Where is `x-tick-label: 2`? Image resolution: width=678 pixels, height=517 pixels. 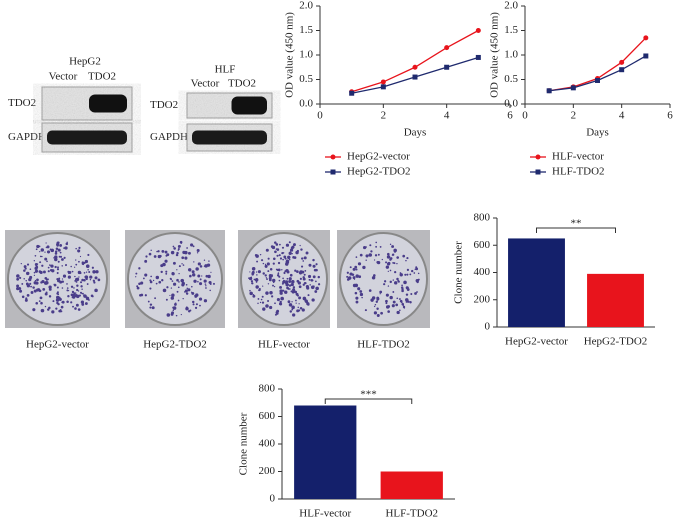 x-tick-label: 2 is located at coordinates (384, 116).